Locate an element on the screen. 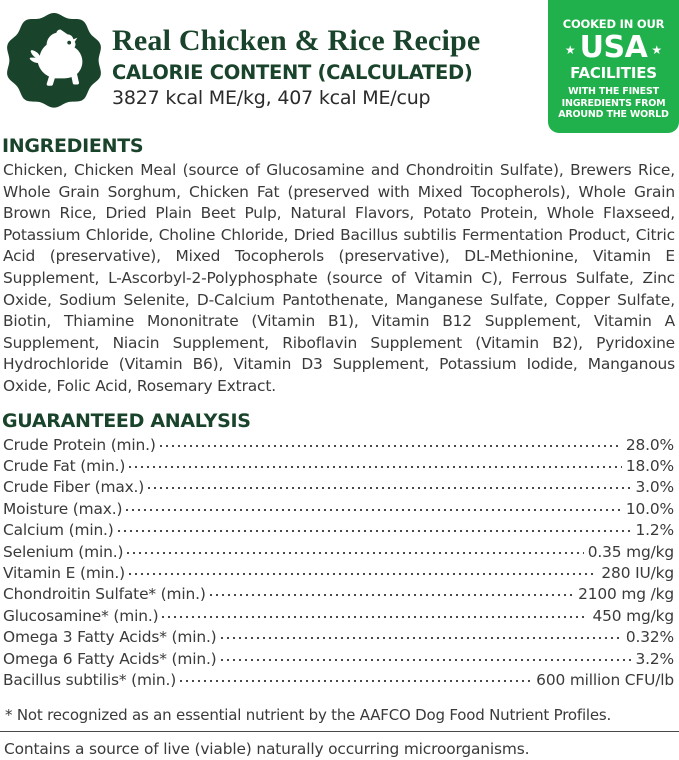 Image resolution: width=679 pixels, height=760 pixels. guaranteed-analysis-row: Moisture (max.) 10.0% is located at coordinates (338, 509).